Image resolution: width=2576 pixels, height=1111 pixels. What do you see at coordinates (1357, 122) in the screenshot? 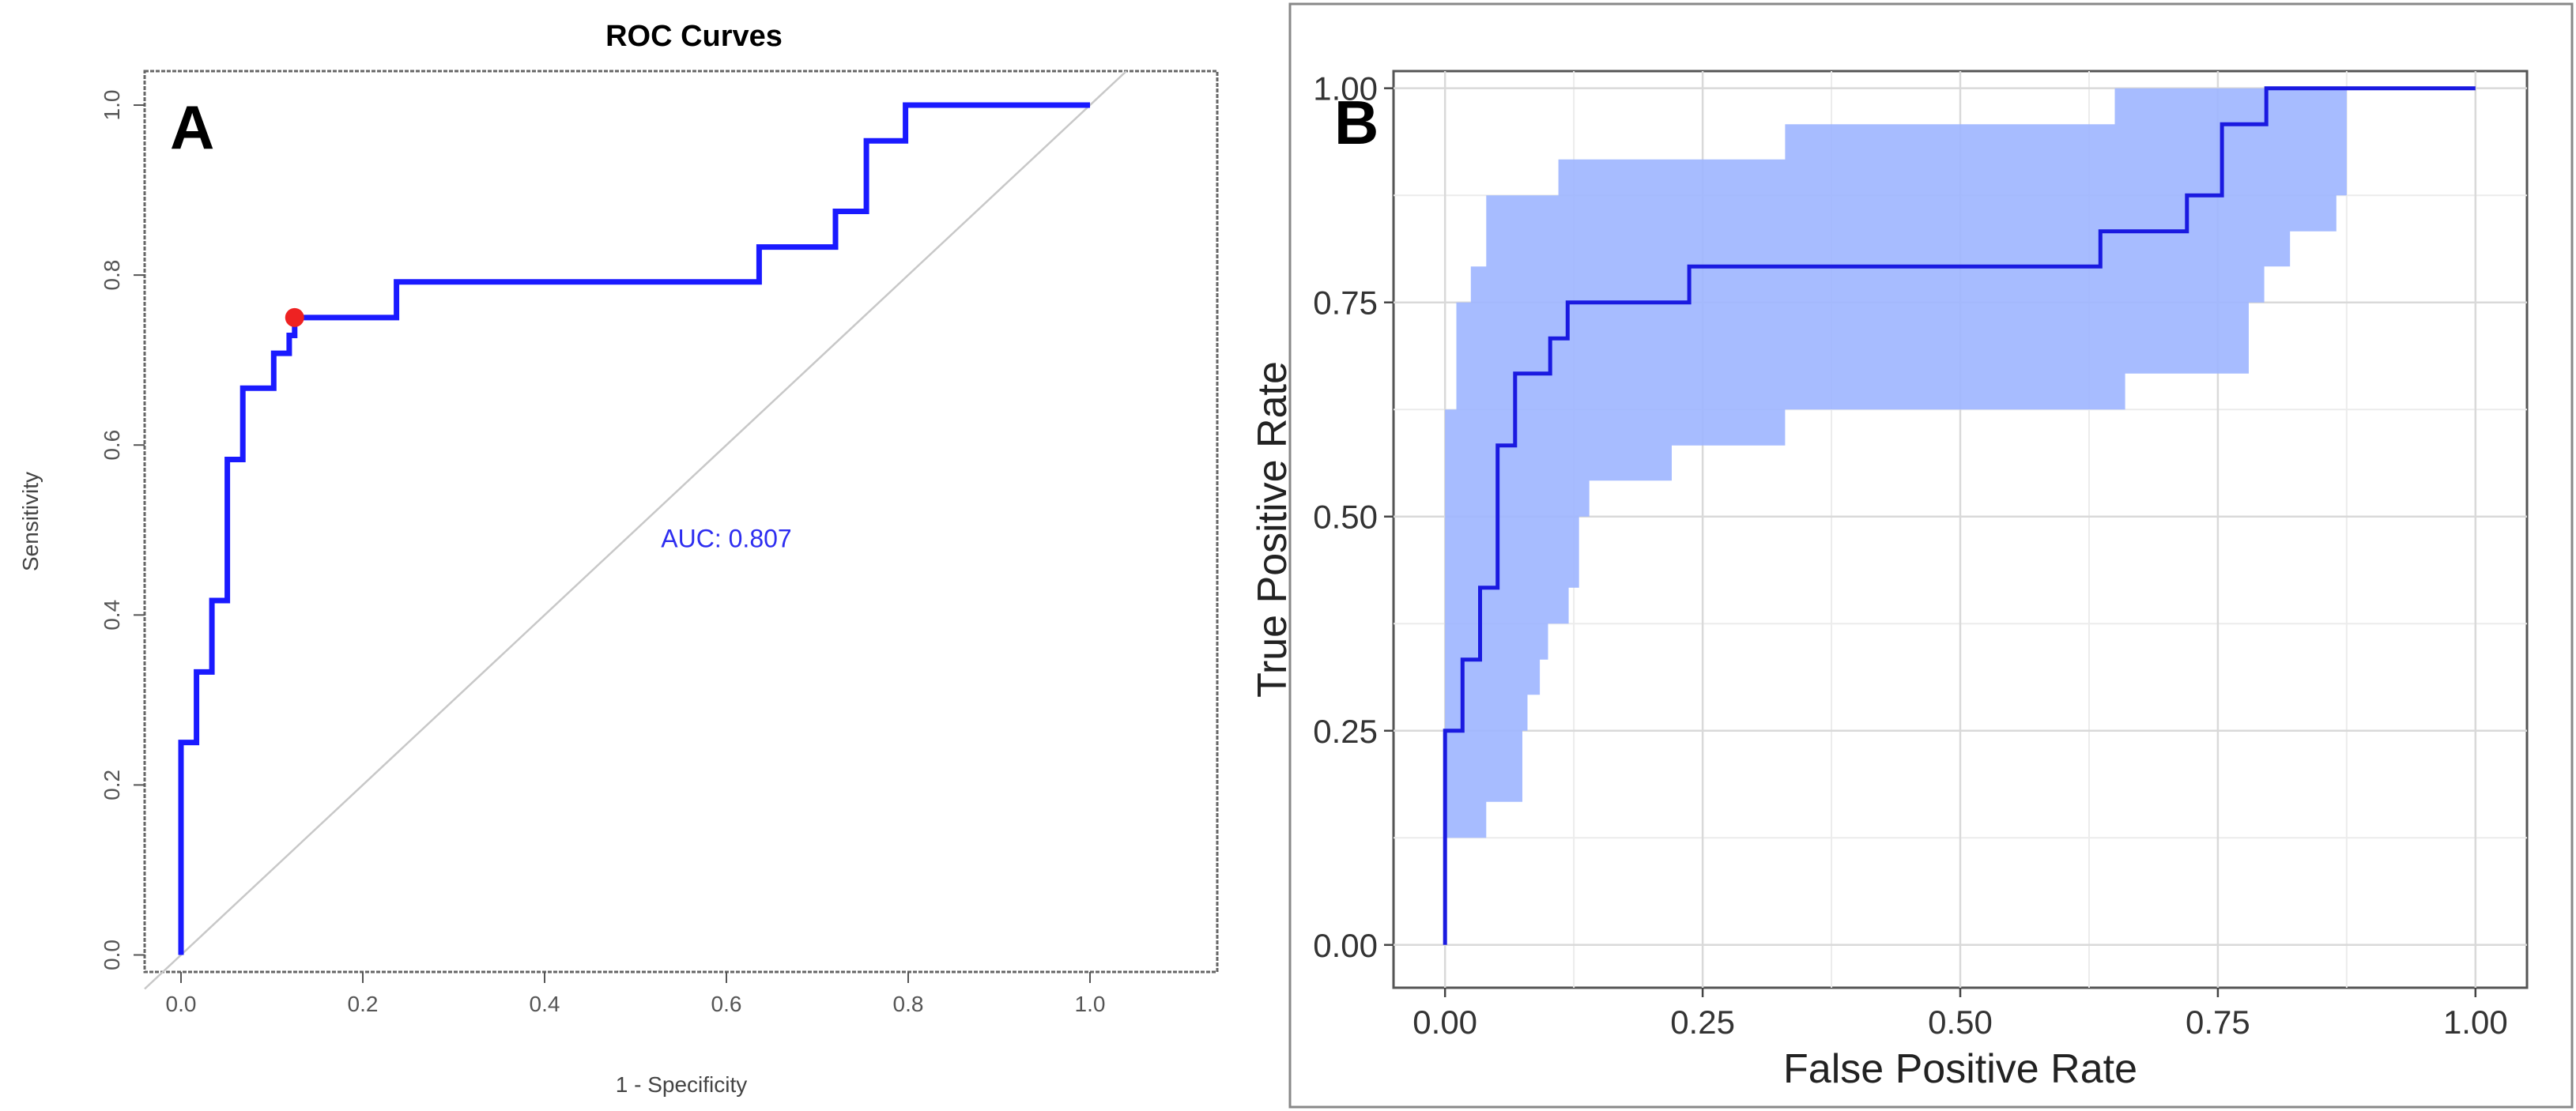
I see `panel-b-label: B` at bounding box center [1357, 122].